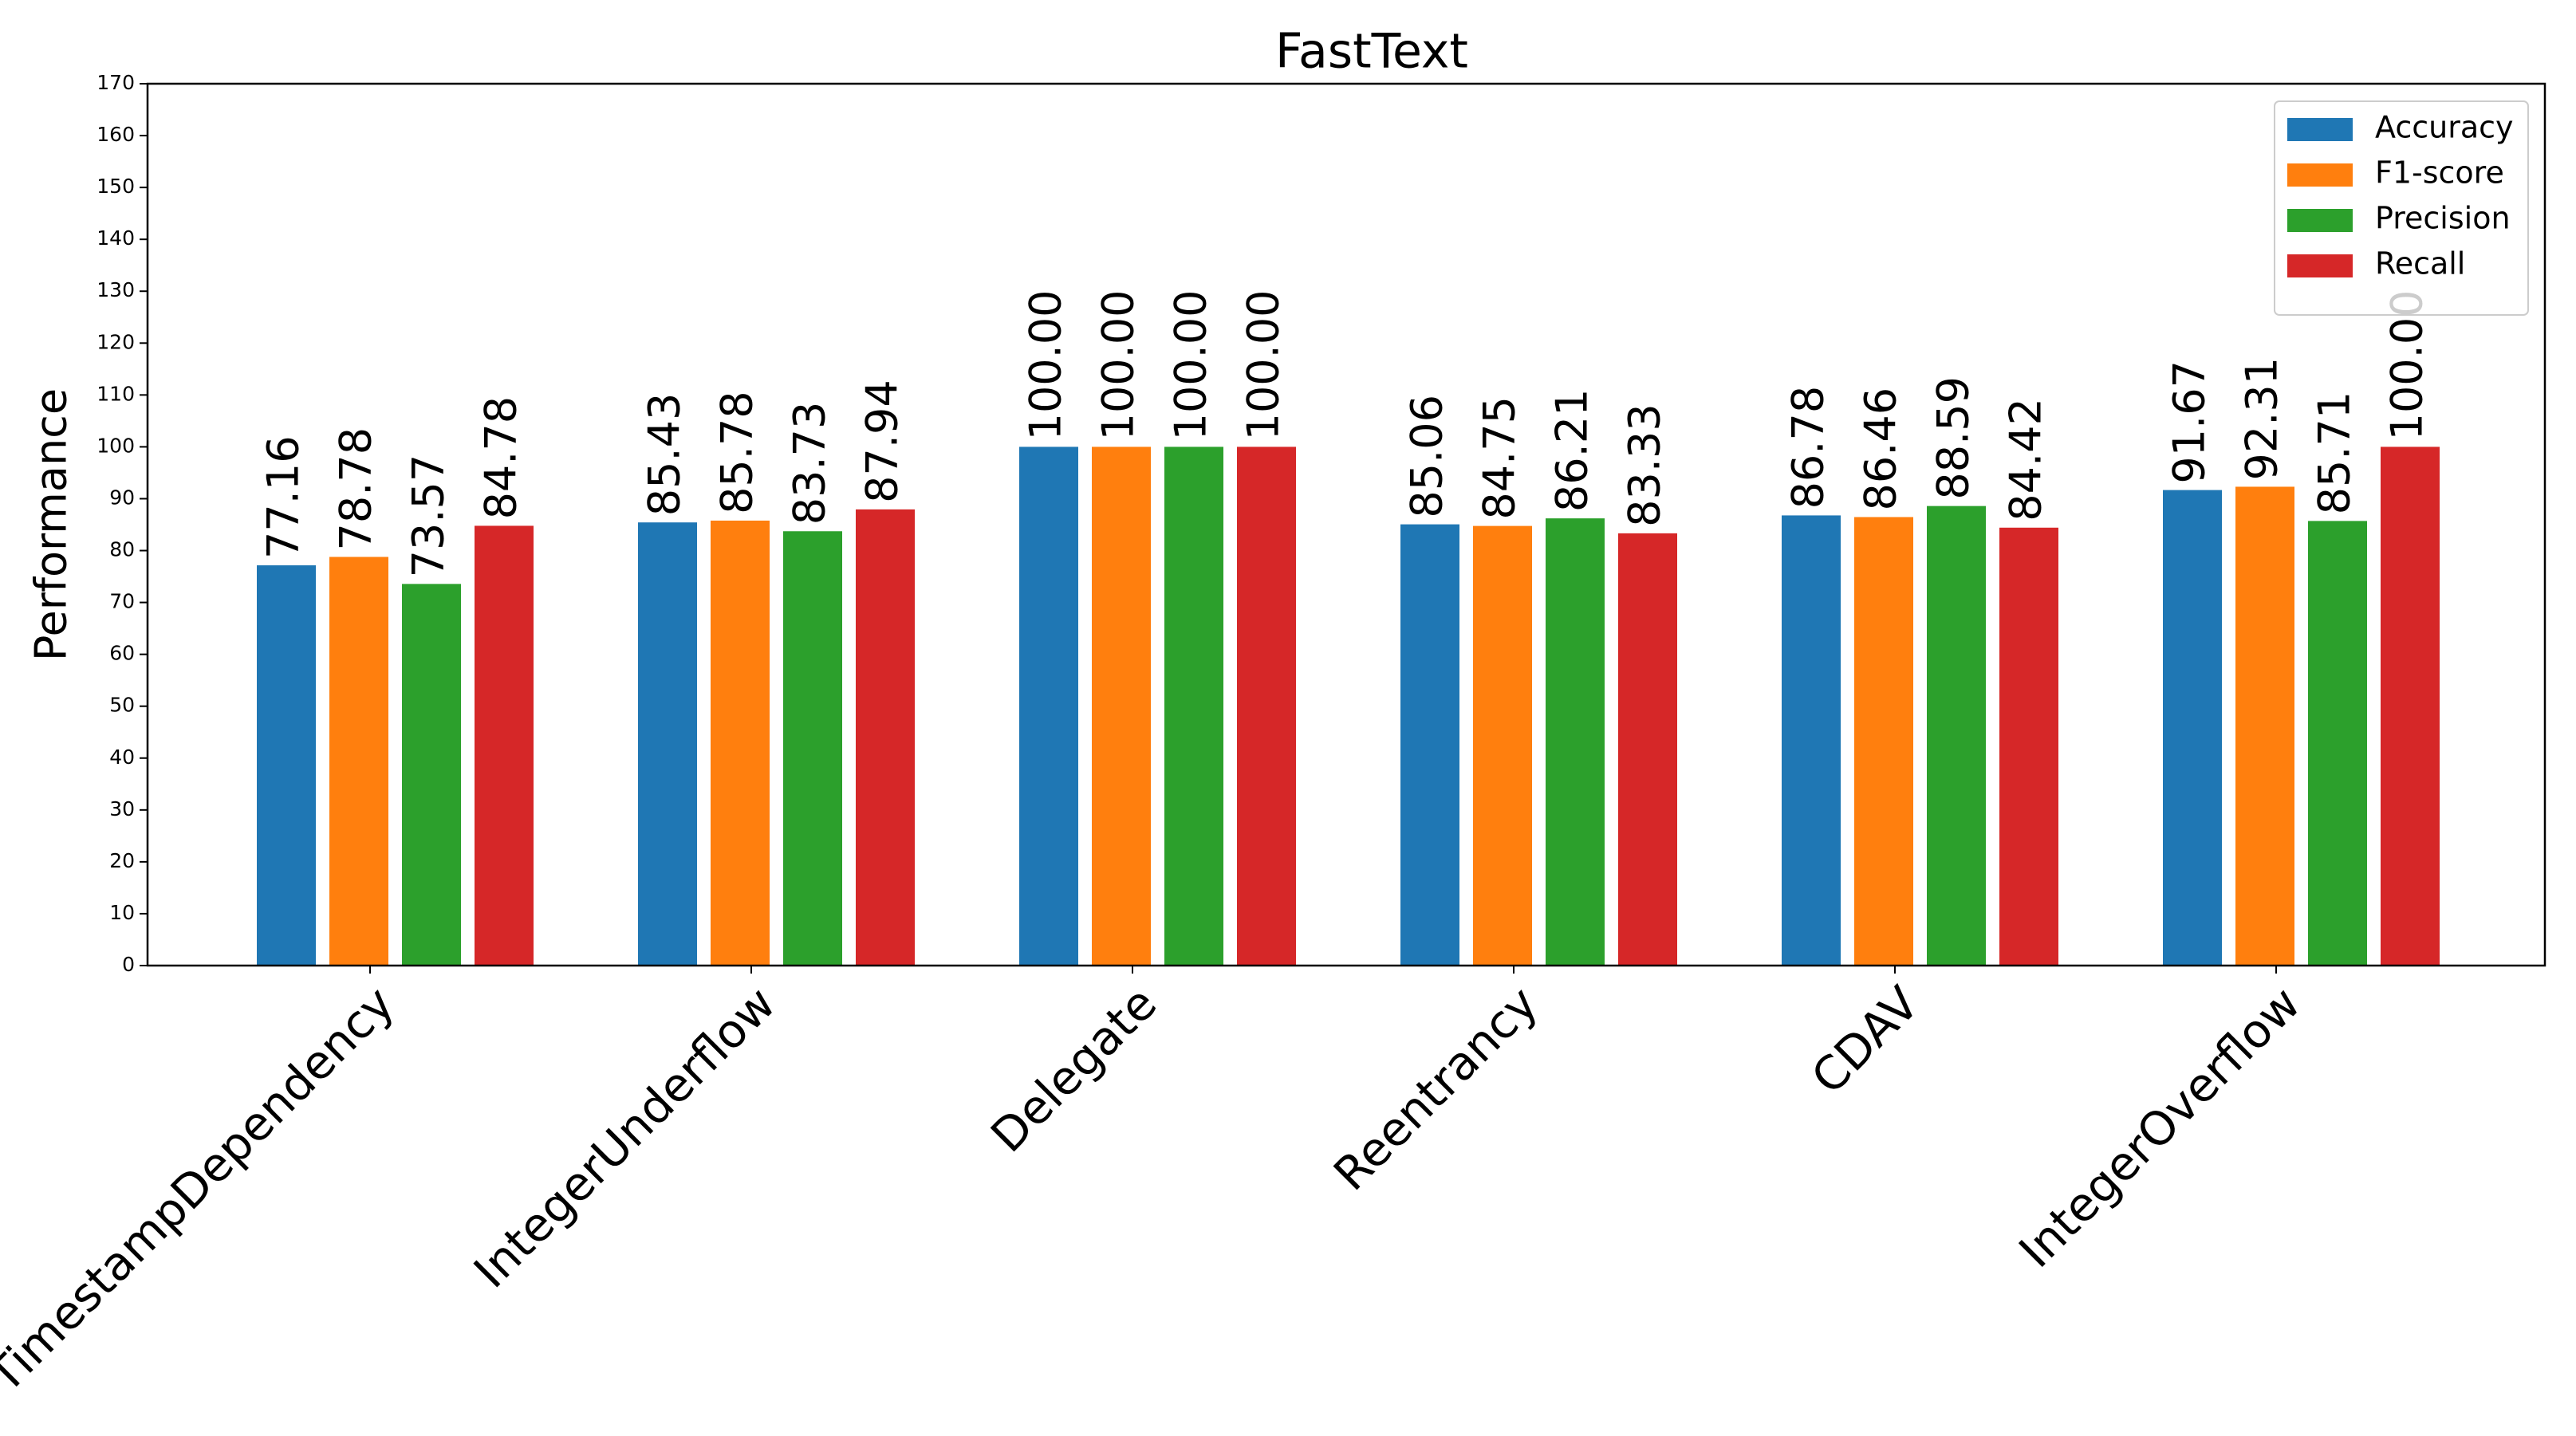 This screenshot has width=2576, height=1436. I want to click on y-tick-label: 80, so click(122, 549).